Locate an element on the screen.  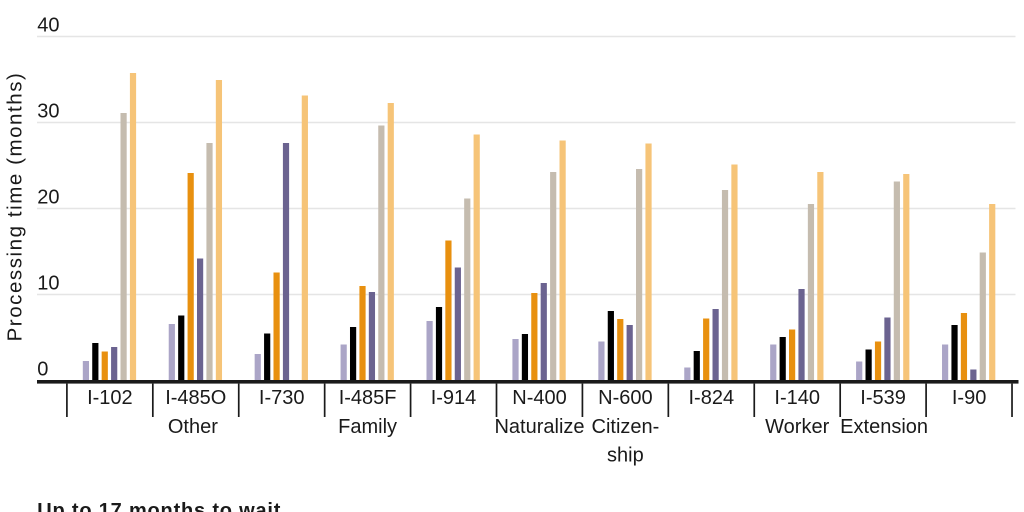
svg-text: Up to 17 months to wait is located at coordinates (159, 506).